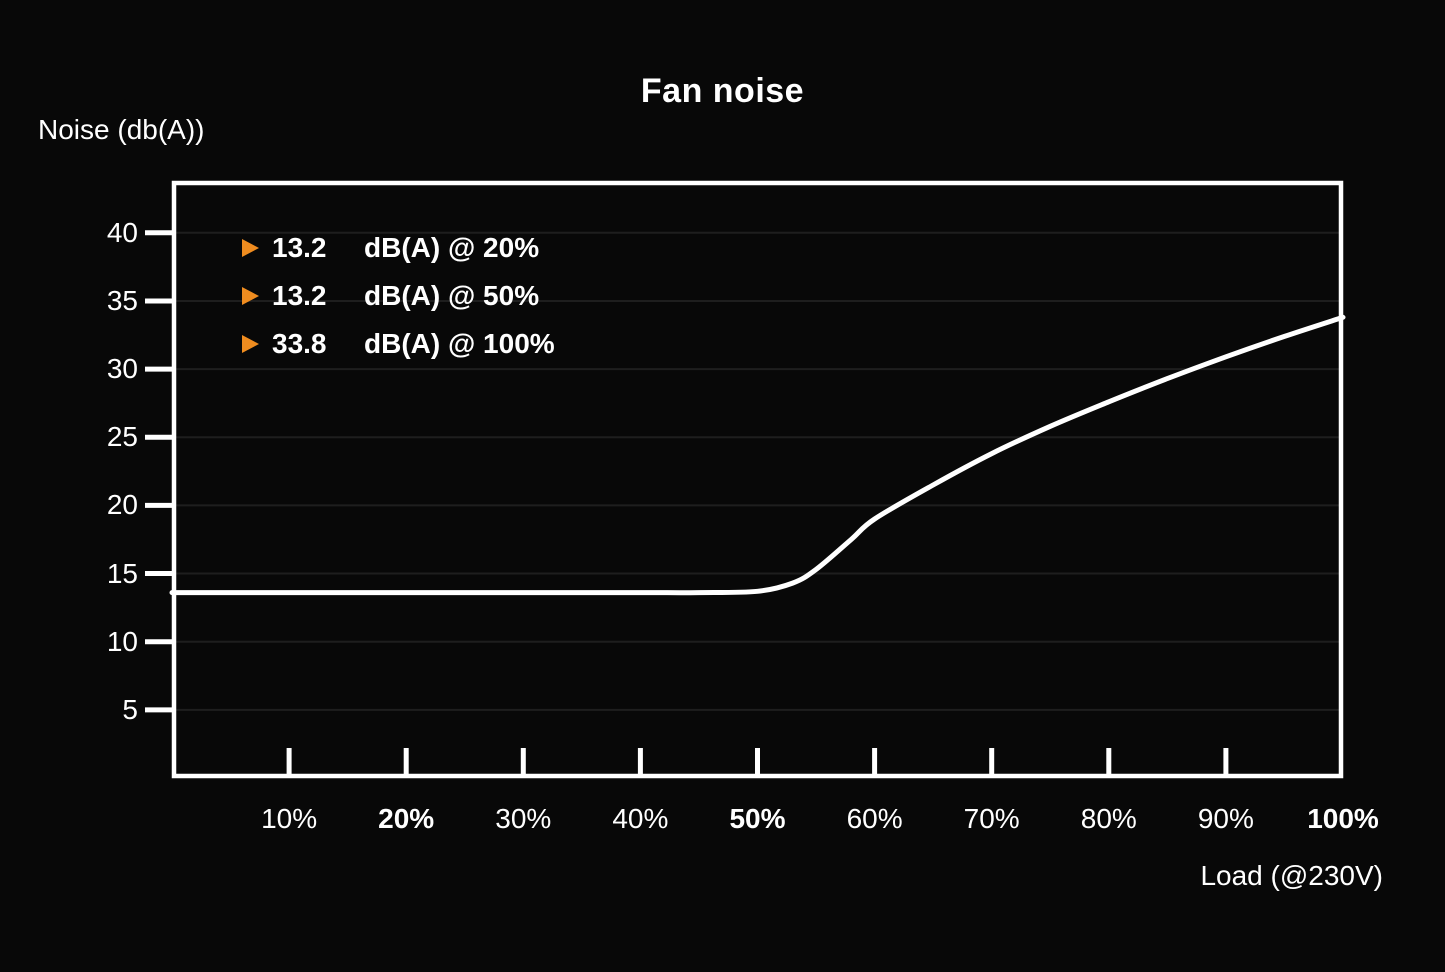 This screenshot has height=972, width=1445. What do you see at coordinates (523, 818) in the screenshot?
I see `x-tick-label-30: 30%` at bounding box center [523, 818].